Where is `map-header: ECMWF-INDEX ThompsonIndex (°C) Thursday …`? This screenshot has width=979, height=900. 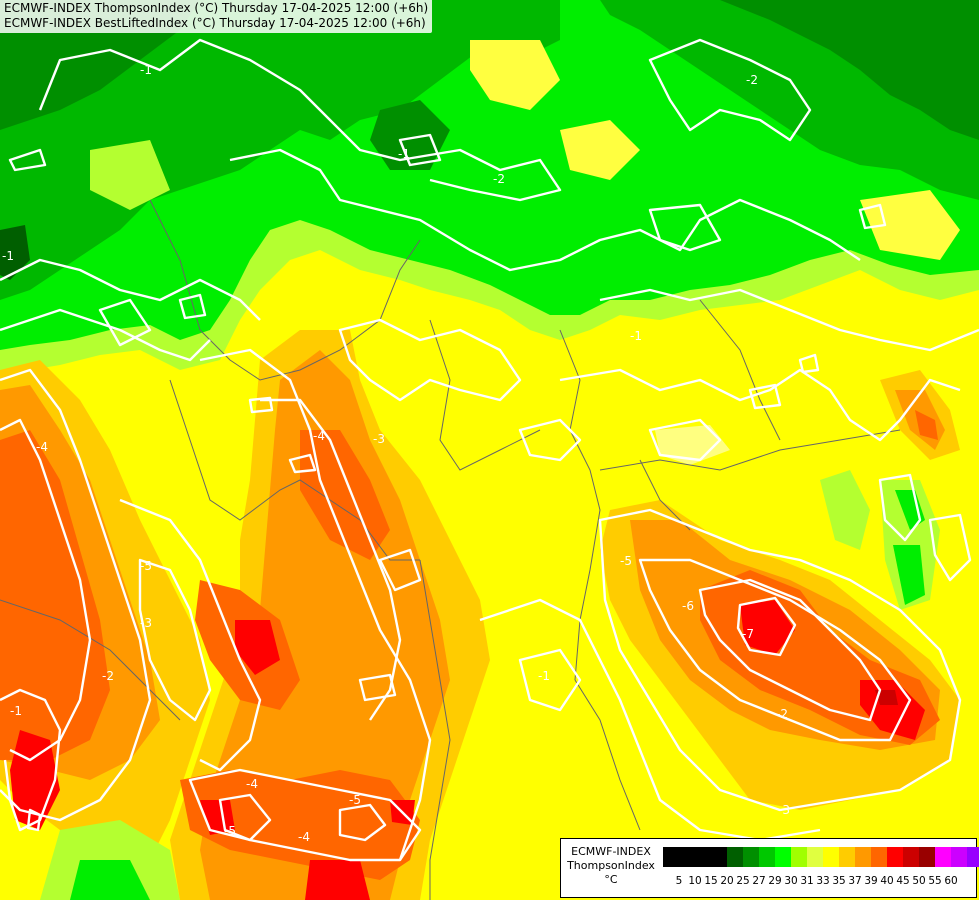
map-header: ECMWF-INDEX ThompsonIndex (°C) Thursday … is located at coordinates (216, 16).